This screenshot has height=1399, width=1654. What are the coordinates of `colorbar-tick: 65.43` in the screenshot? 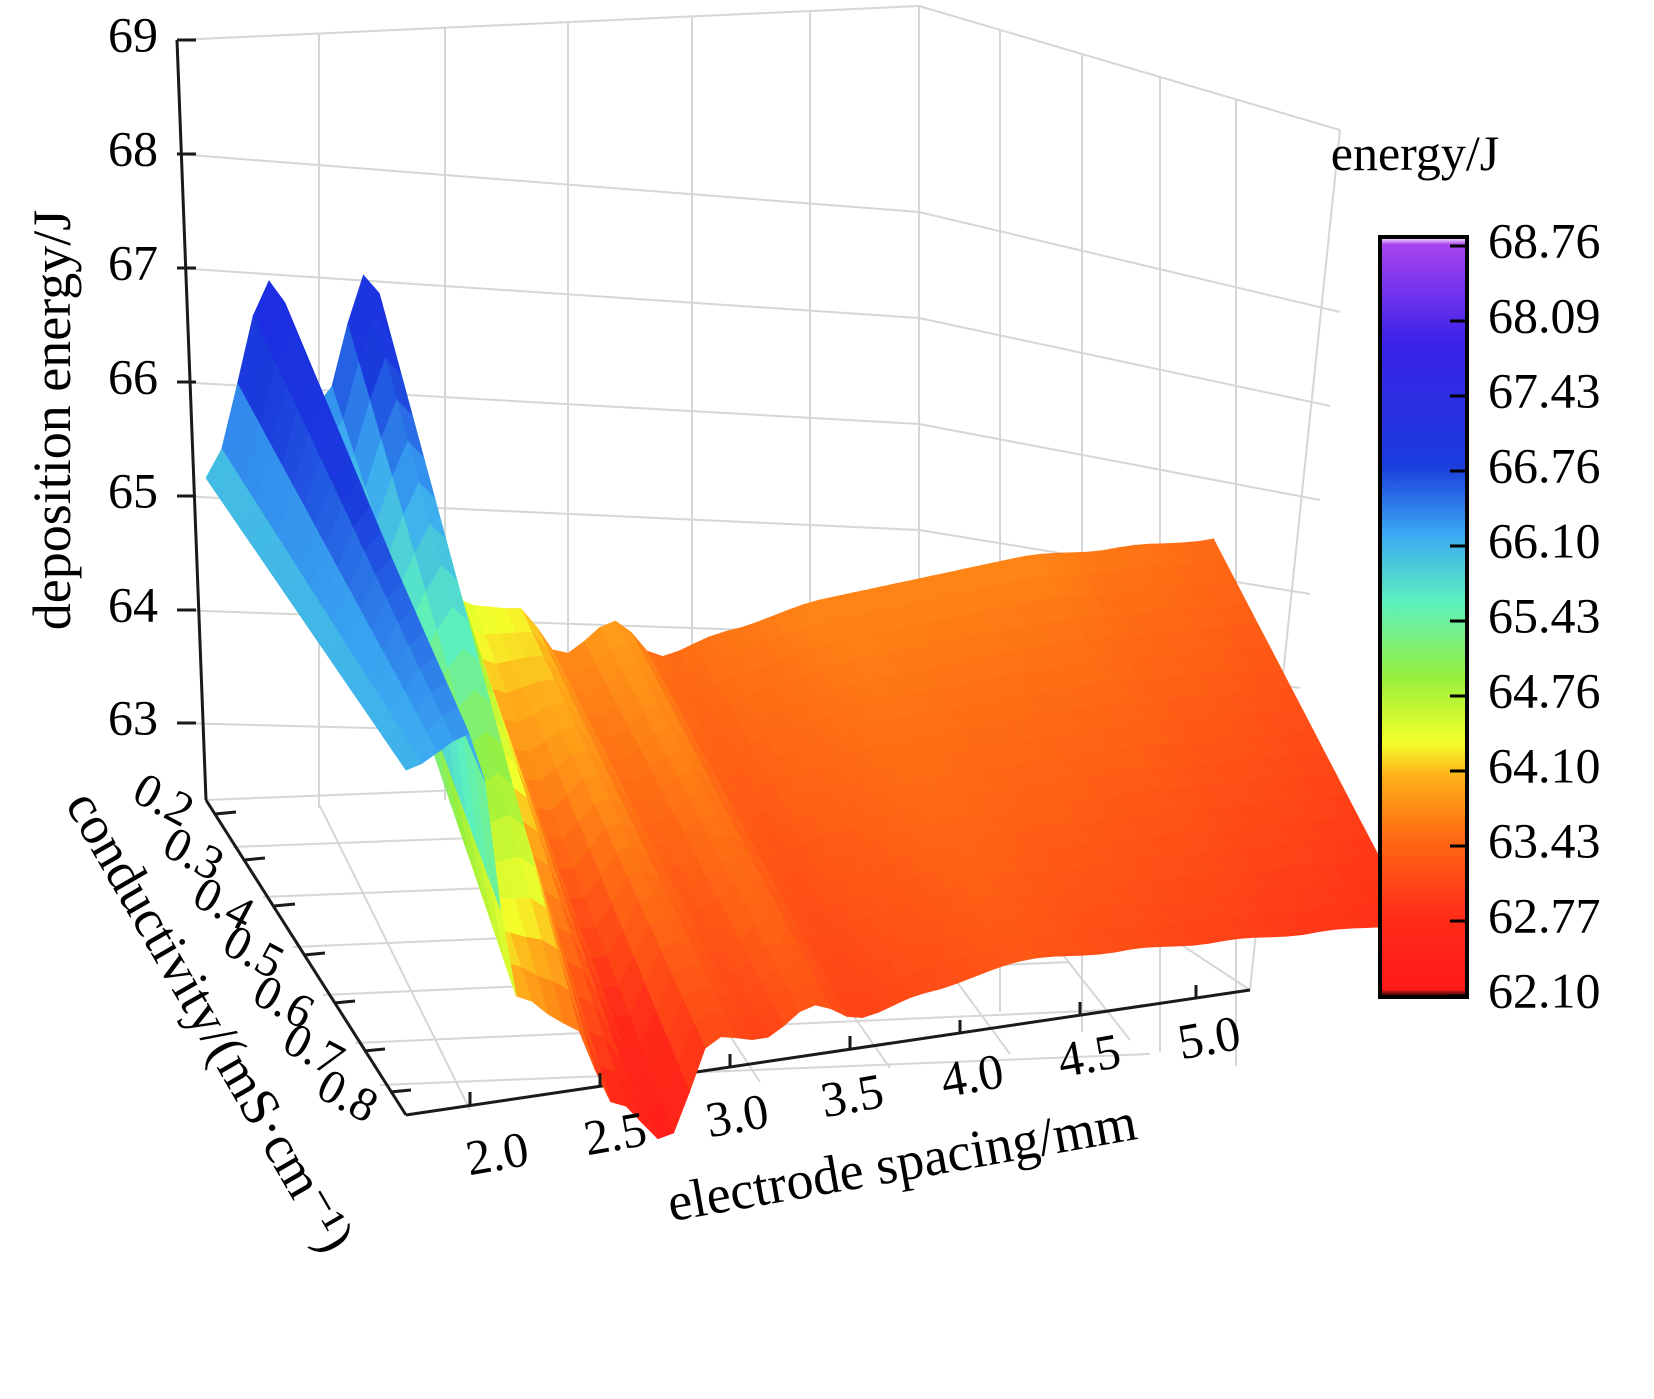 It's located at (1525, 615).